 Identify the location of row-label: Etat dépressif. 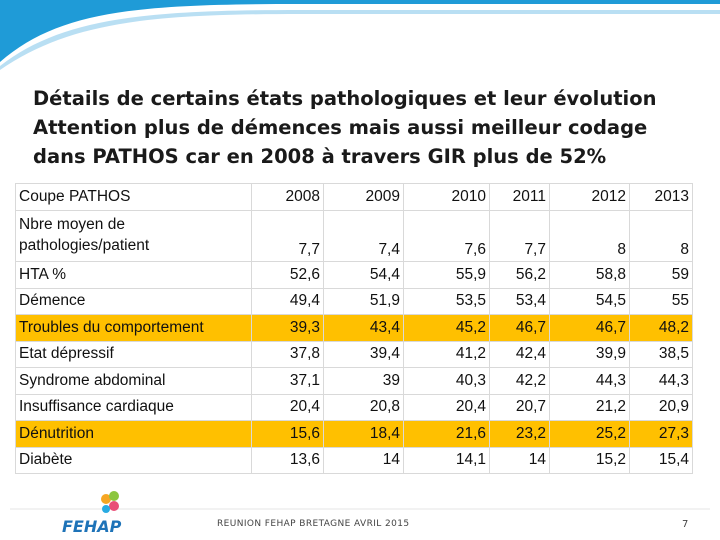
(133, 354).